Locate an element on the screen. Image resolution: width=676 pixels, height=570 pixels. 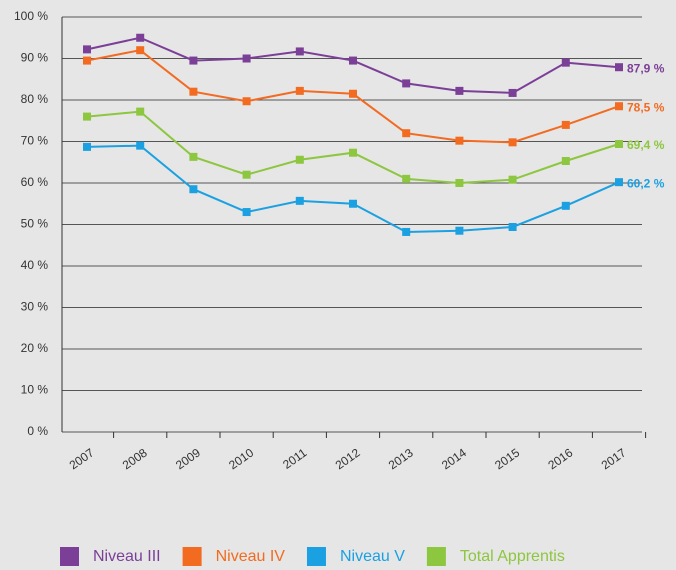
y-tick-label: 90 % is located at coordinates (35, 58).